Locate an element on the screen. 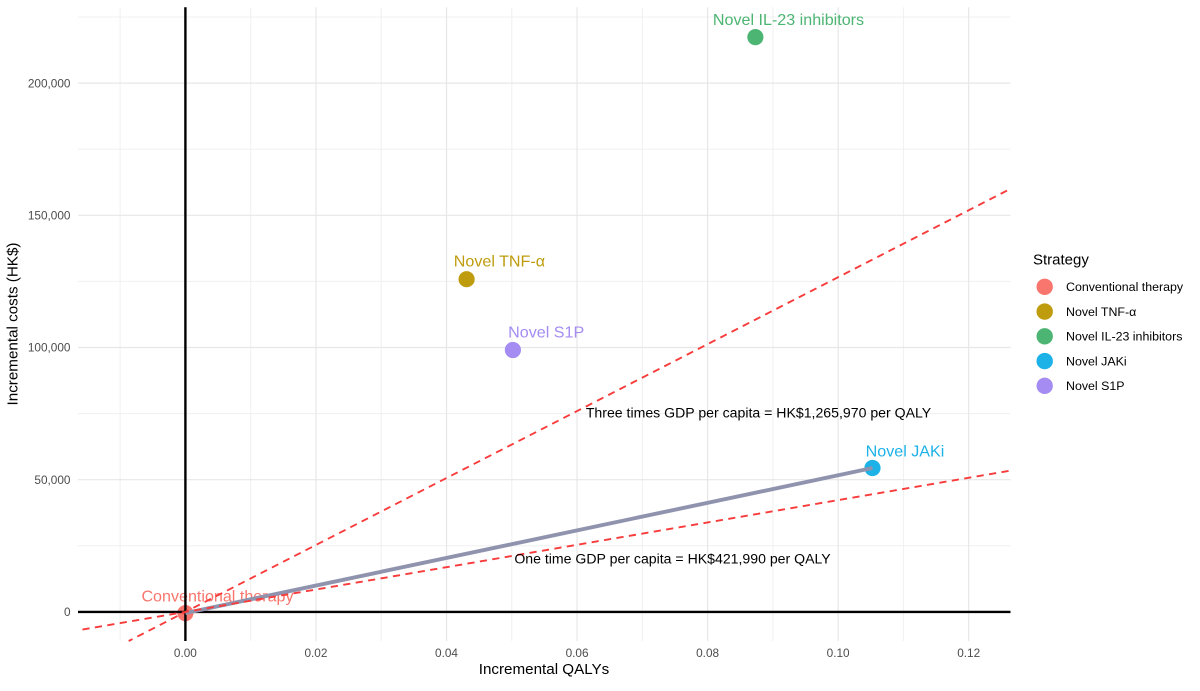  svg-text: Incremental costs (HK$) is located at coordinates (13, 324).